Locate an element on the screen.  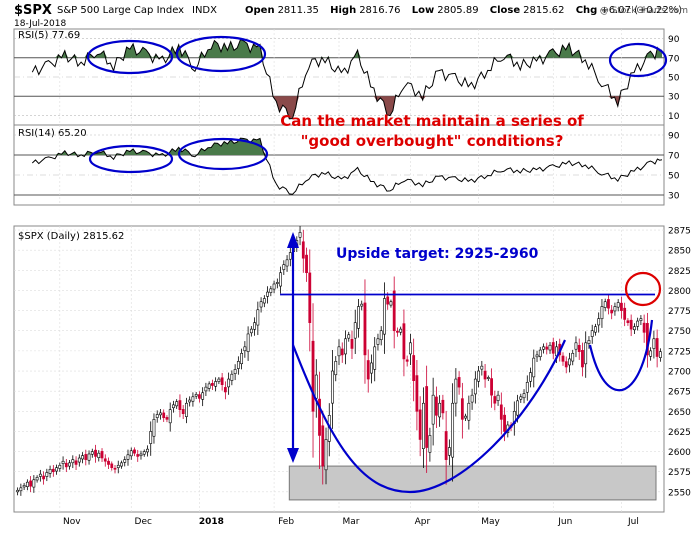
target-zone-group is located at coordinates (472, 483).